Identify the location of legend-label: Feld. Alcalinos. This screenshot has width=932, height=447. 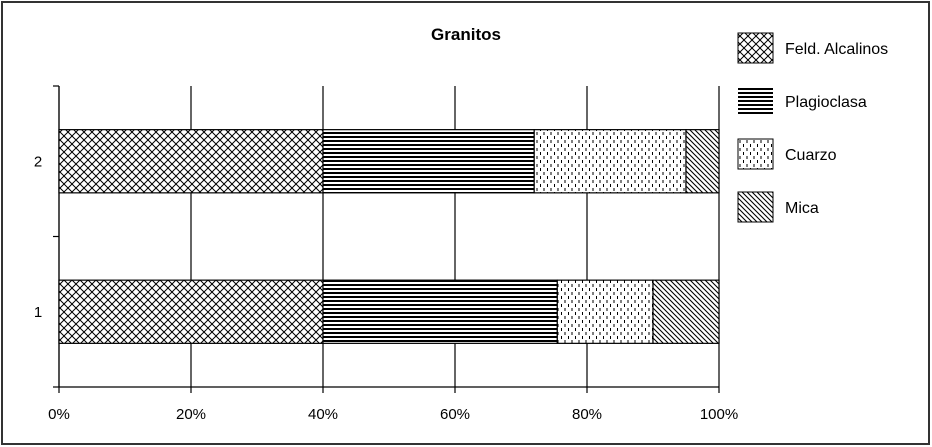
(836, 49).